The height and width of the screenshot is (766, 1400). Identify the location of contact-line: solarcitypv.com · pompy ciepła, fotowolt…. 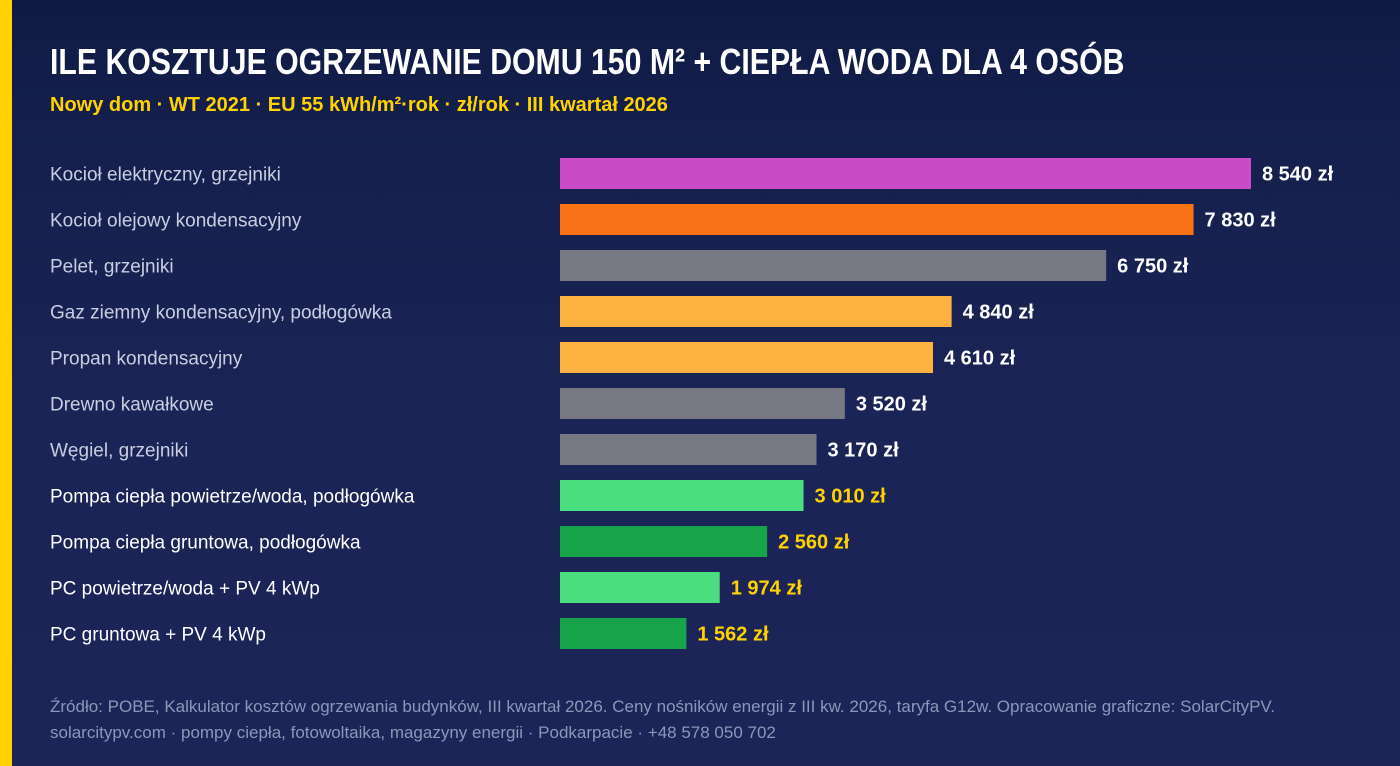
(413, 732).